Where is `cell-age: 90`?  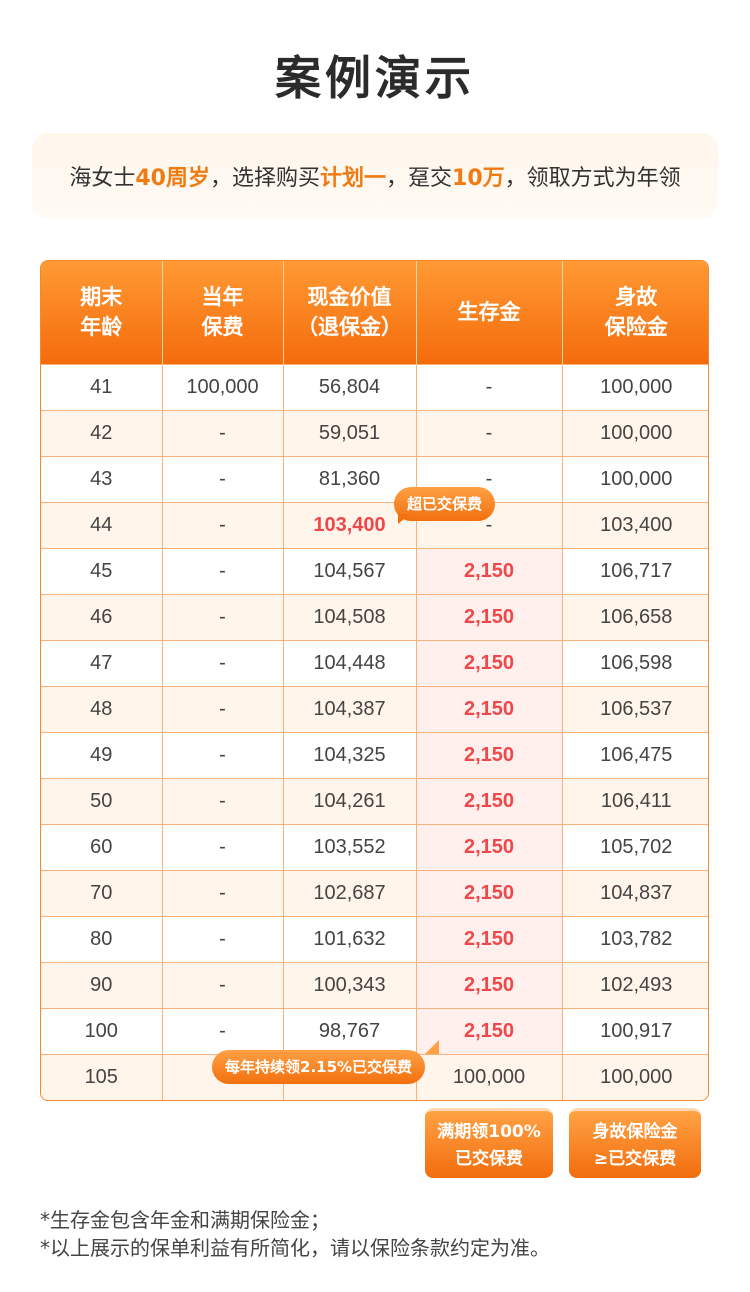 cell-age: 90 is located at coordinates (102, 984).